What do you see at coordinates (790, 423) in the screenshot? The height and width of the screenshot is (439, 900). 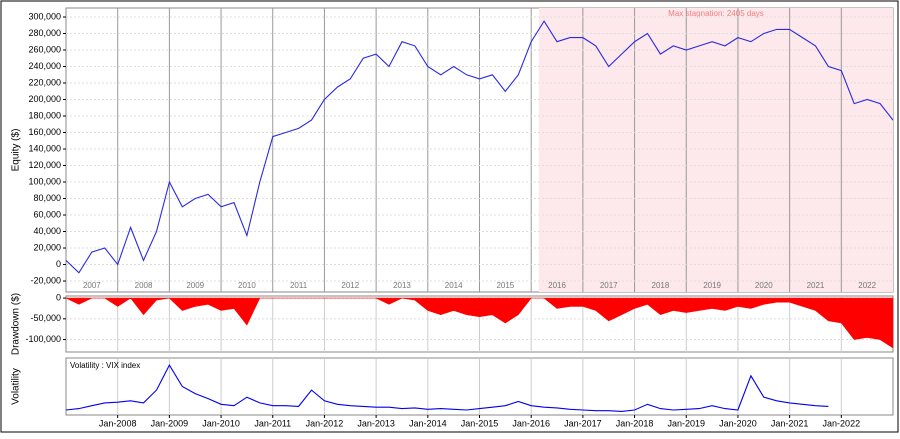 I see `x-tick-label: Jan-2021` at bounding box center [790, 423].